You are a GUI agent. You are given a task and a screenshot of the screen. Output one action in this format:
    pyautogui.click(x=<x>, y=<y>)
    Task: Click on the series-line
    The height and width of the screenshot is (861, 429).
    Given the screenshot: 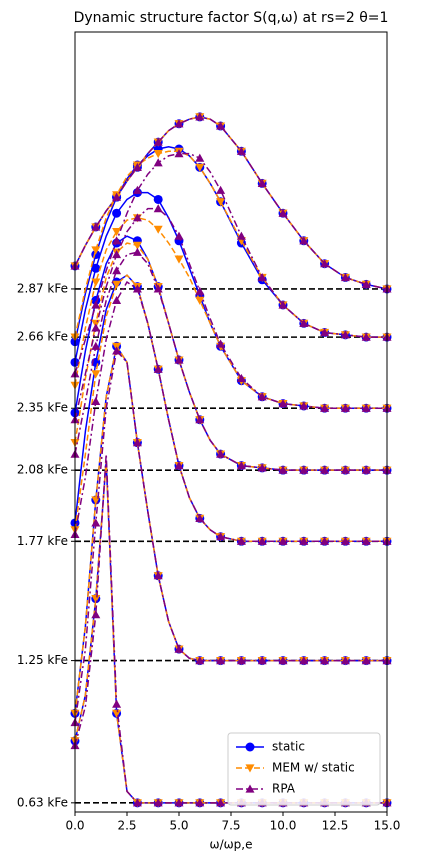 What is the action you would take?
    pyautogui.click(x=231, y=203)
    